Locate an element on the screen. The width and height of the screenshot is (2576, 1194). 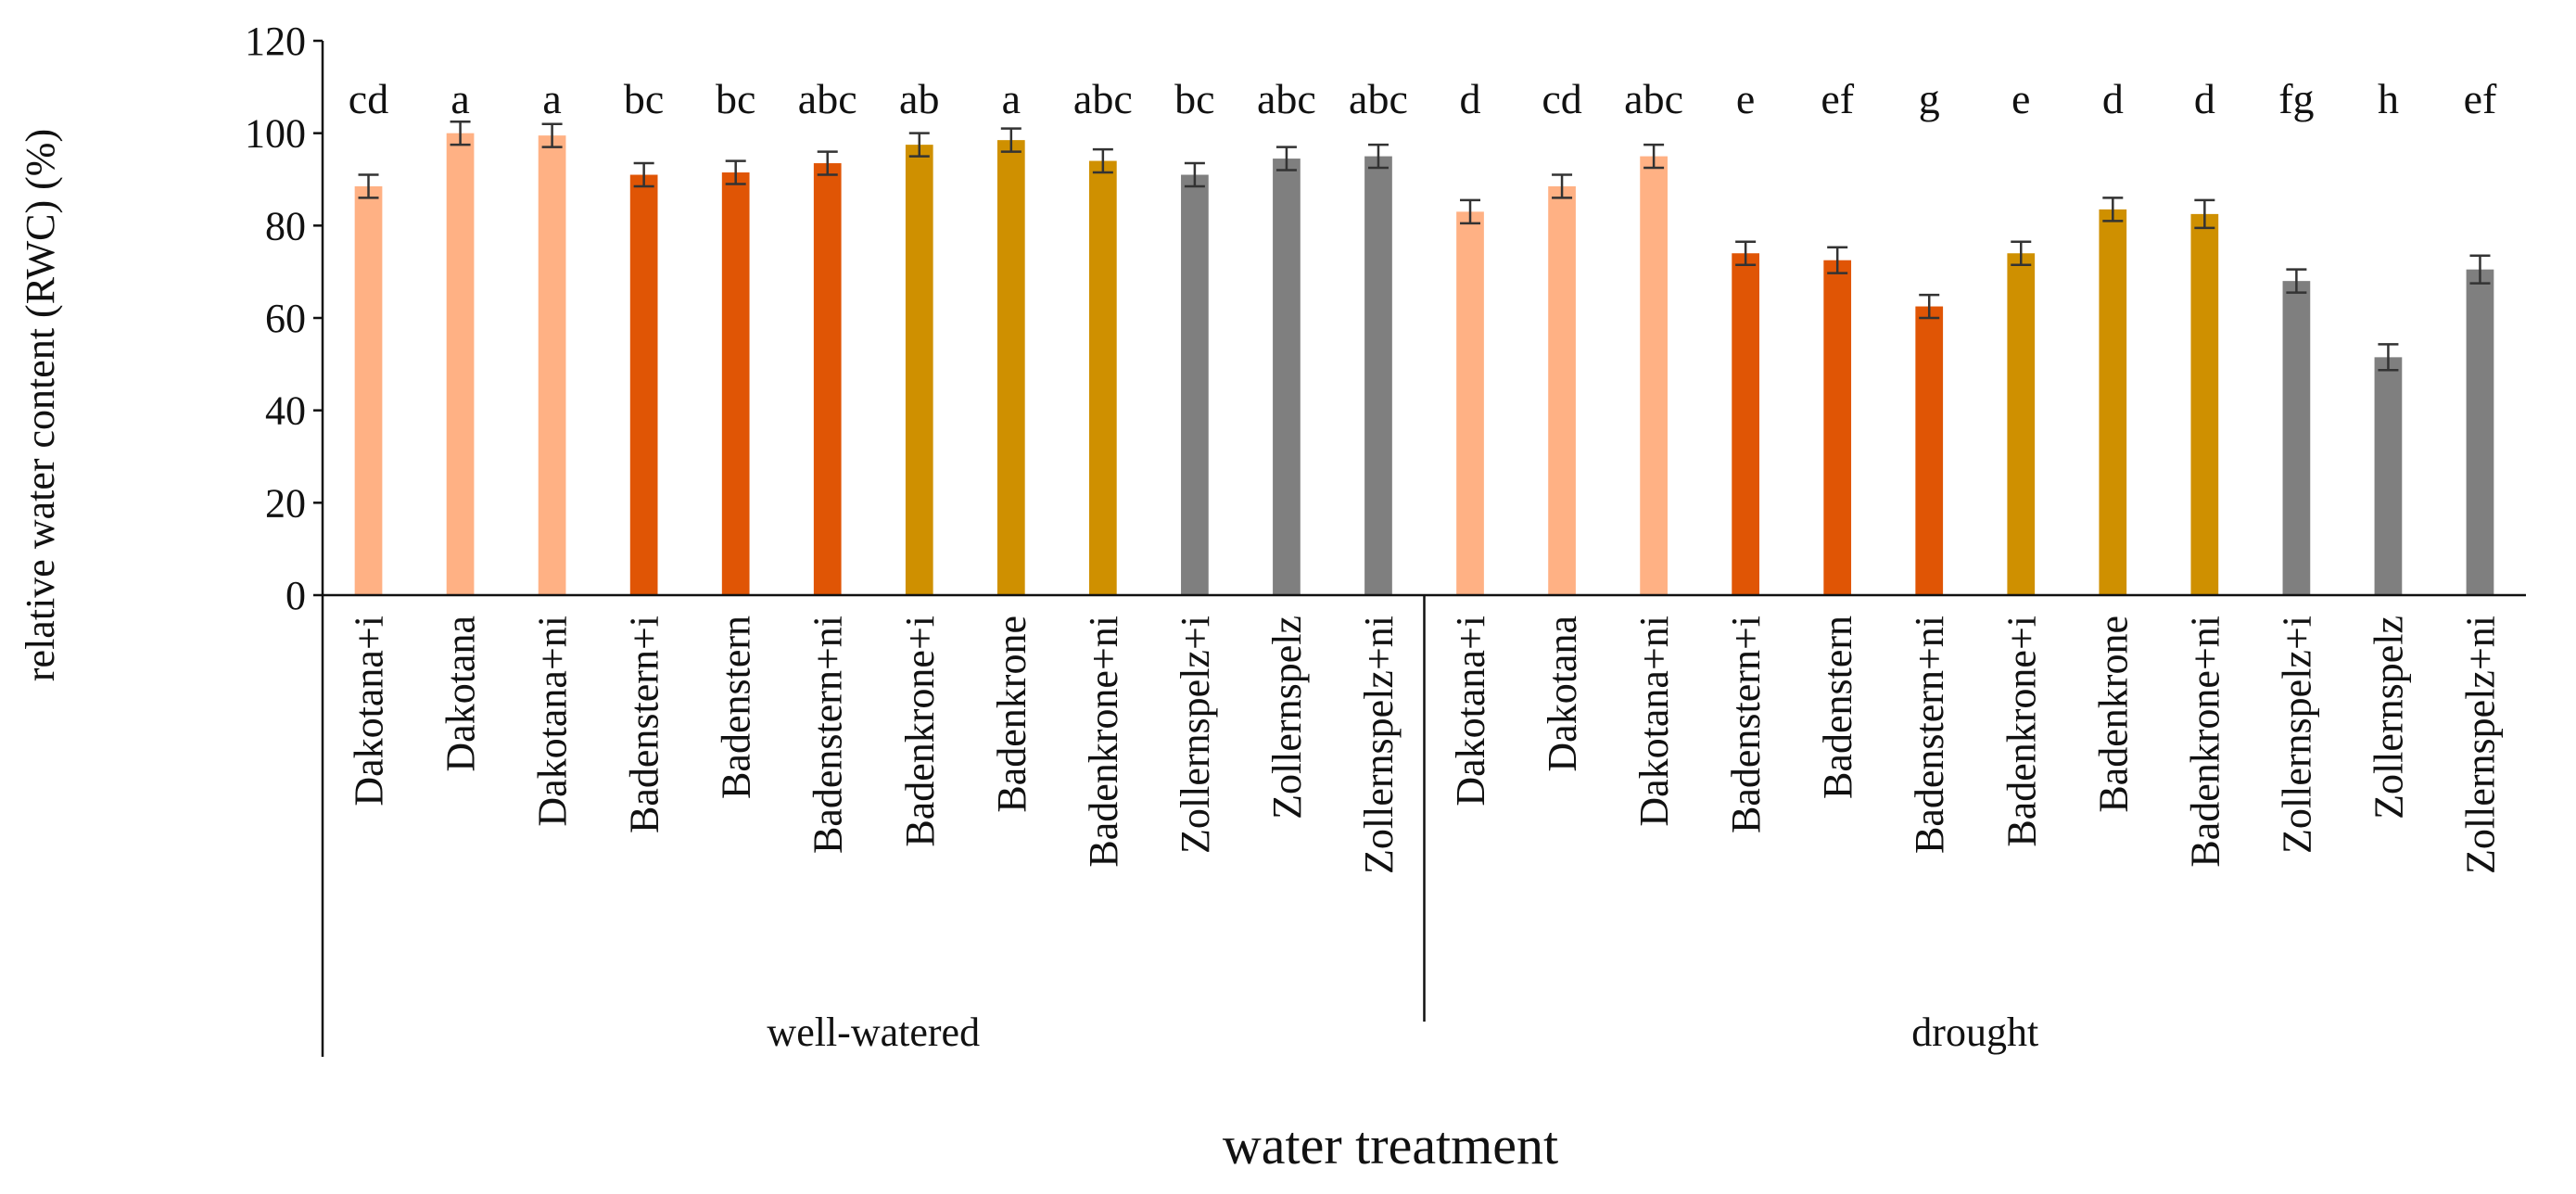
bar-well-watered-Zollernspelz is located at coordinates (1287, 377).